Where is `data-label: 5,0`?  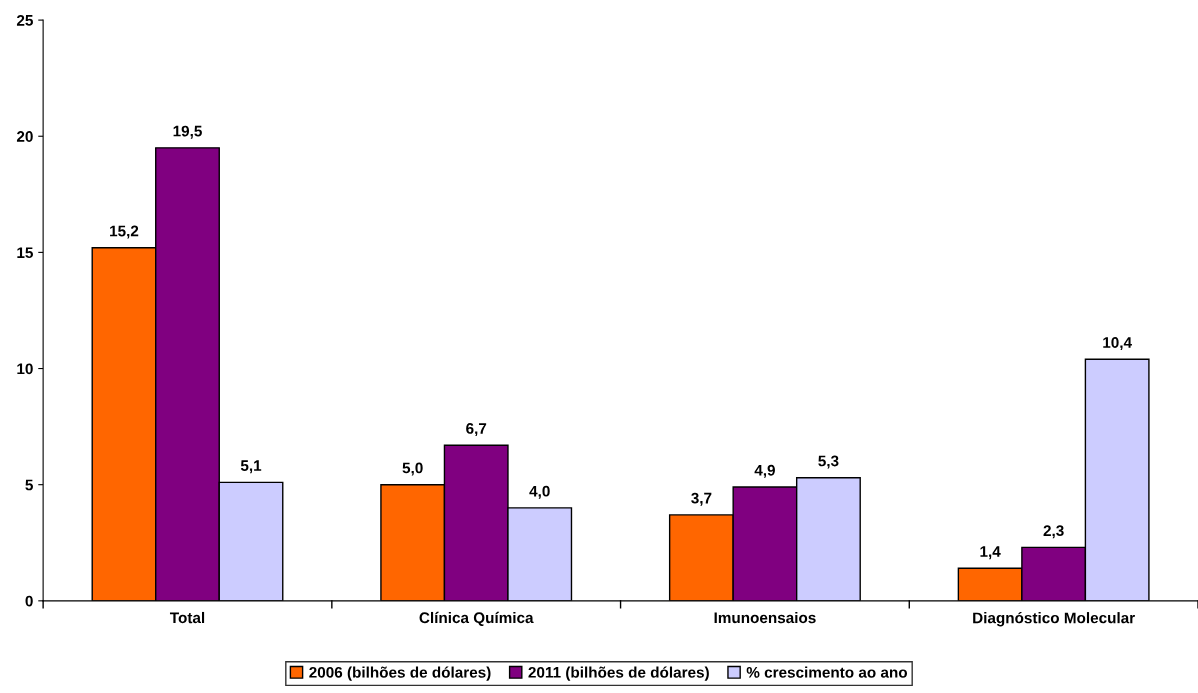 data-label: 5,0 is located at coordinates (412, 469).